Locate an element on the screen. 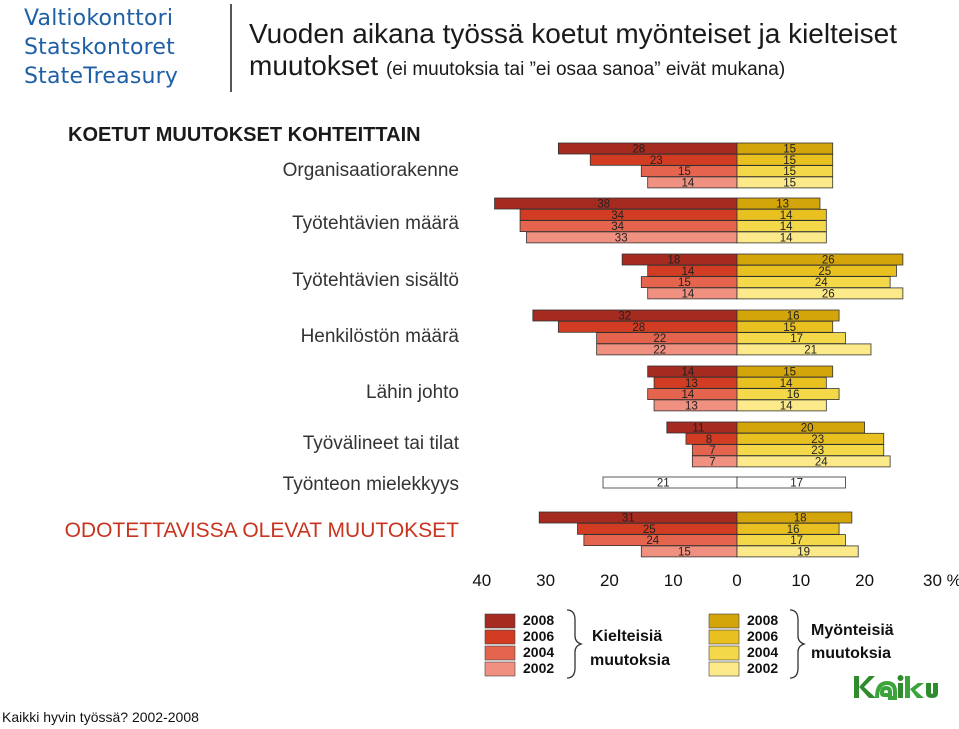 This screenshot has height=729, width=959. category-label: Työvälineet tai tilat is located at coordinates (380, 443).